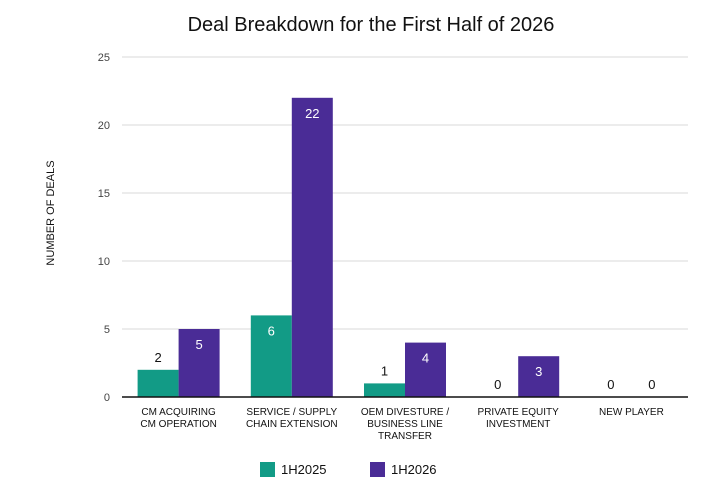 The height and width of the screenshot is (495, 728). What do you see at coordinates (104, 194) in the screenshot?
I see `y-tick-label: 15` at bounding box center [104, 194].